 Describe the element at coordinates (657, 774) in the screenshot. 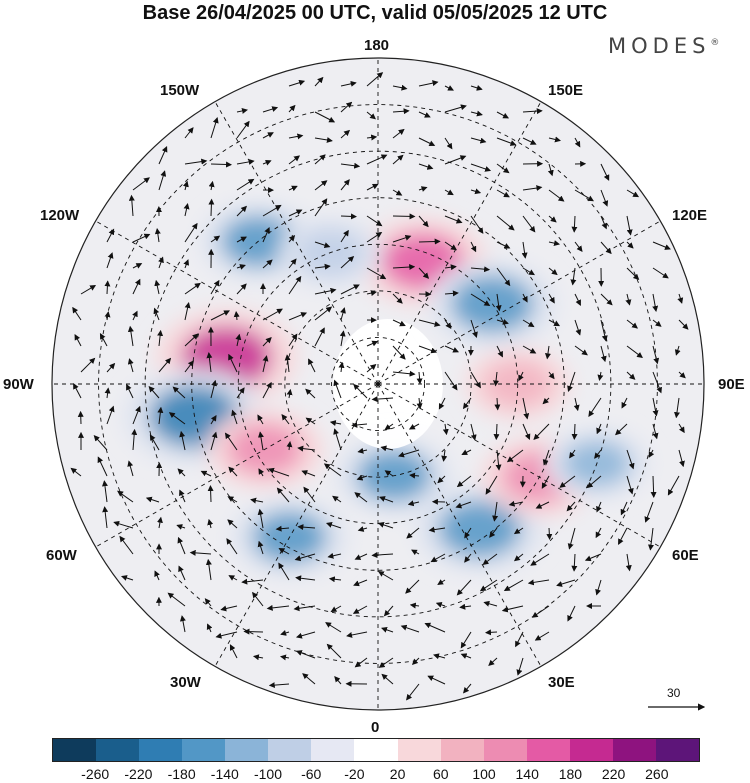

I see `colorbar-tick-label: 260` at that location.